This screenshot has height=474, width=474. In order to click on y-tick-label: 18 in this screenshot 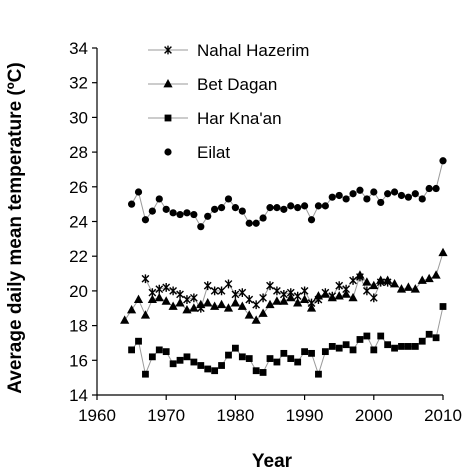, I will do `click(78, 326)`.